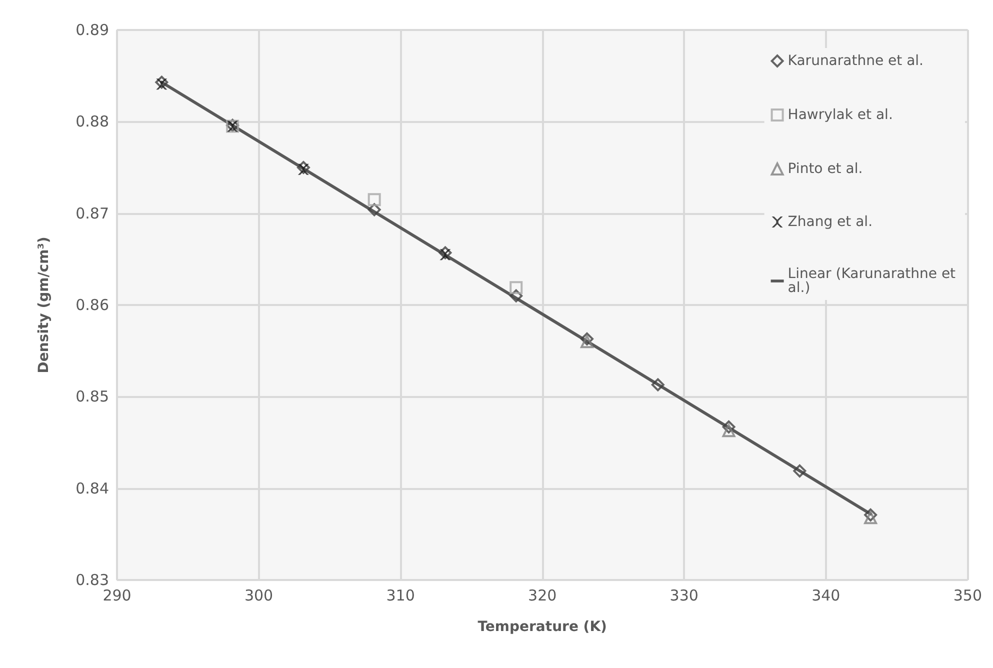 The width and height of the screenshot is (993, 668). I want to click on x-tick-label: 310, so click(400, 595).